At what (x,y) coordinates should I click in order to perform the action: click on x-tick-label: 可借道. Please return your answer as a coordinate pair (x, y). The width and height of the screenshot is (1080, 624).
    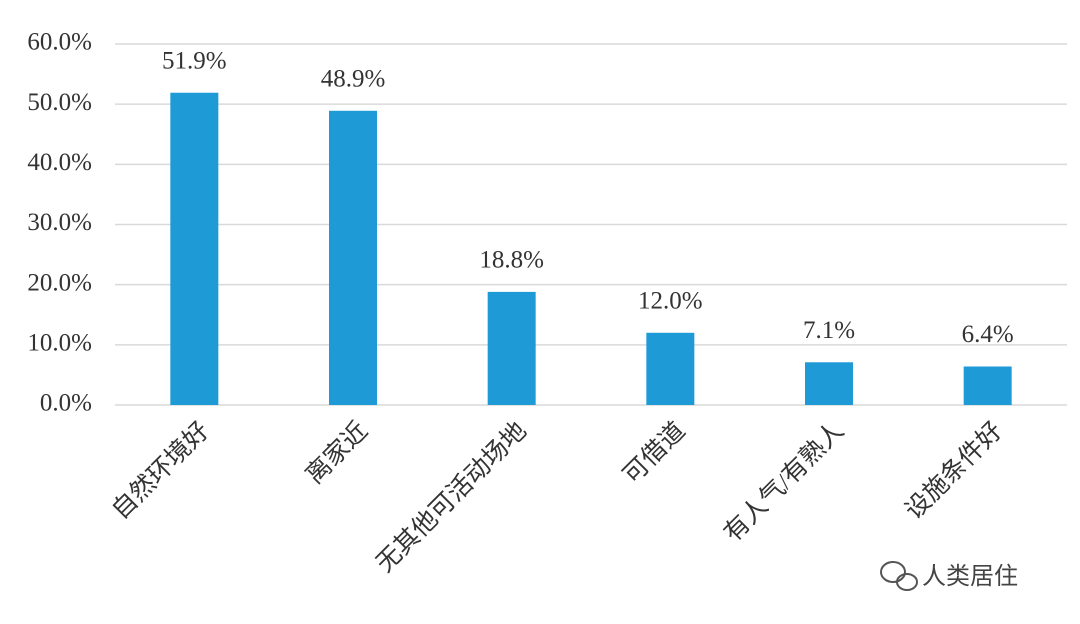
    Looking at the image, I should click on (654, 452).